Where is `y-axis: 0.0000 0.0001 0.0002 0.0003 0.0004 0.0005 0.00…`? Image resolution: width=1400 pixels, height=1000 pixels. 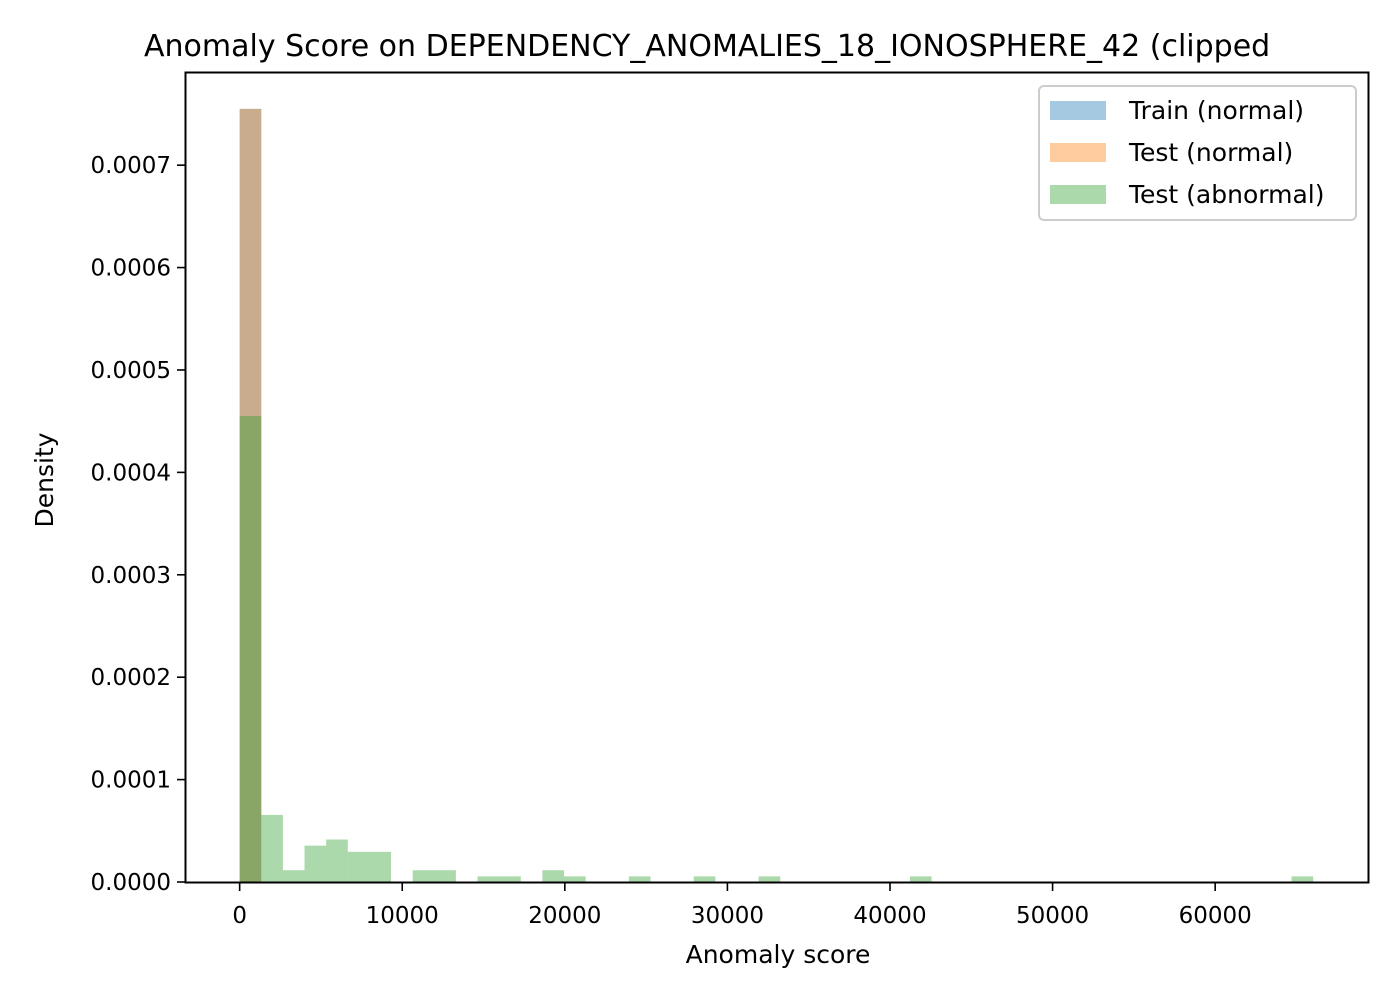
y-axis: 0.0000 0.0001 0.0002 0.0003 0.0004 0.0005 0.00… is located at coordinates (138, 524).